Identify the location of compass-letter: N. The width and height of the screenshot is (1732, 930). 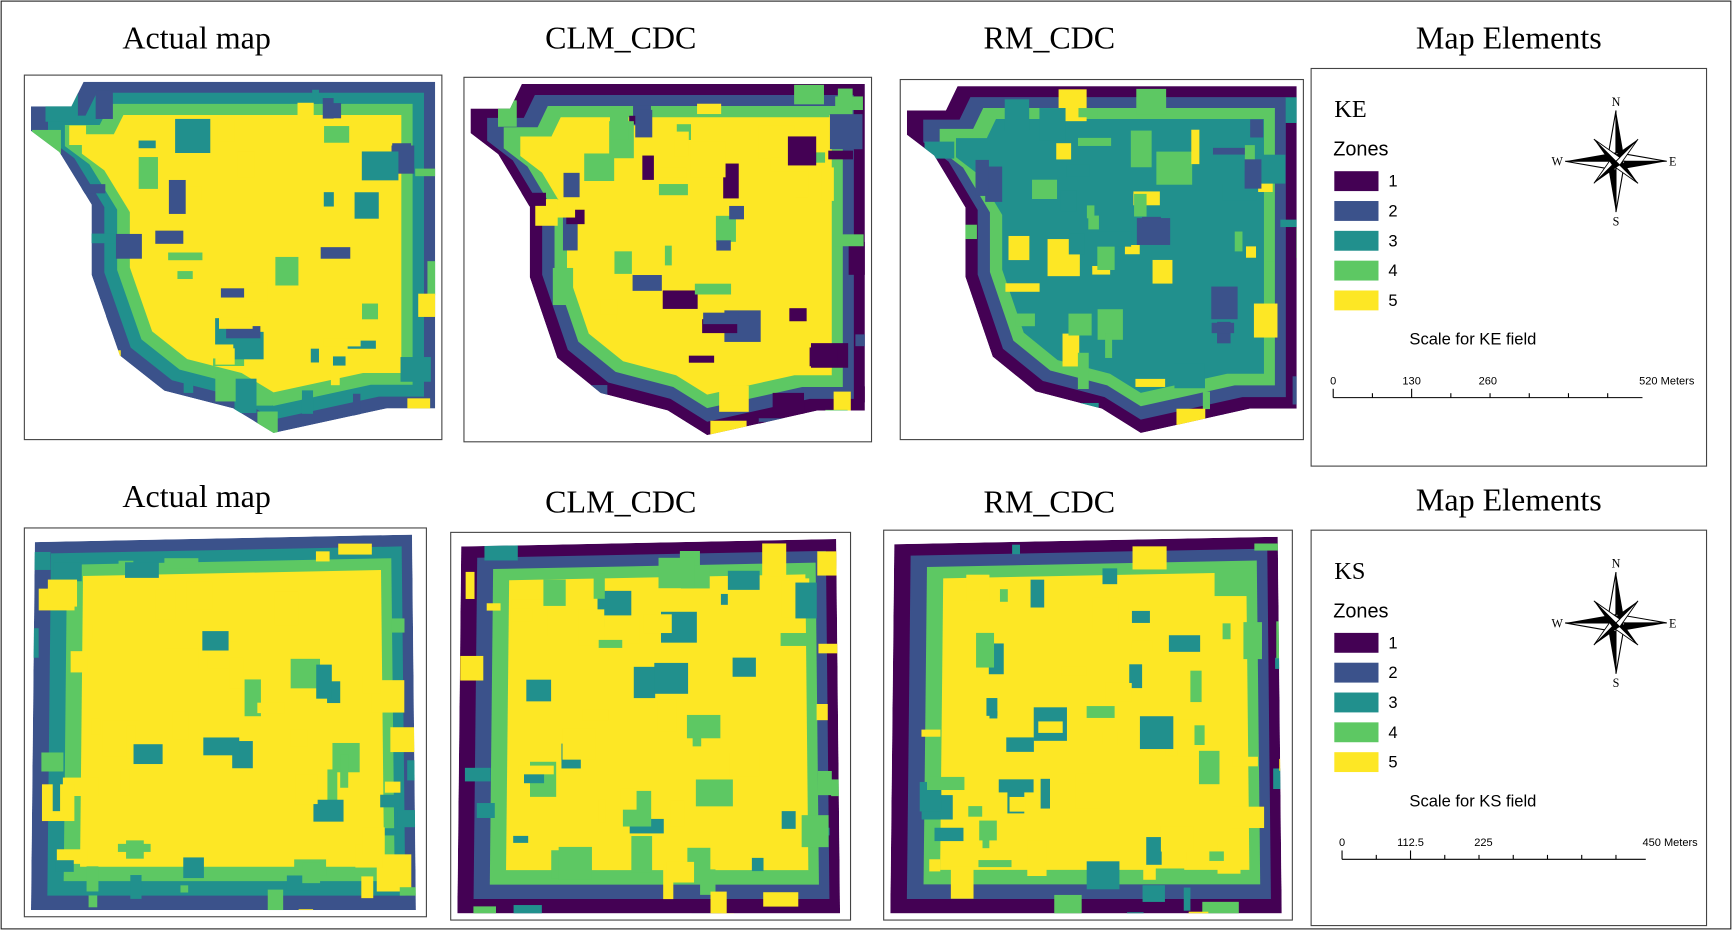
(1616, 102).